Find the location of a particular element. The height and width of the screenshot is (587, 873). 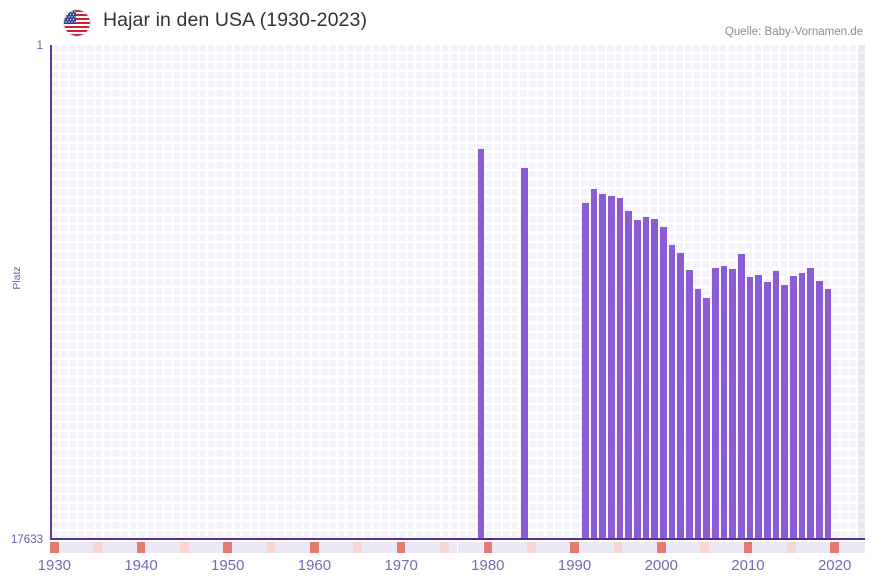

x-tick-2014 is located at coordinates (782, 547).